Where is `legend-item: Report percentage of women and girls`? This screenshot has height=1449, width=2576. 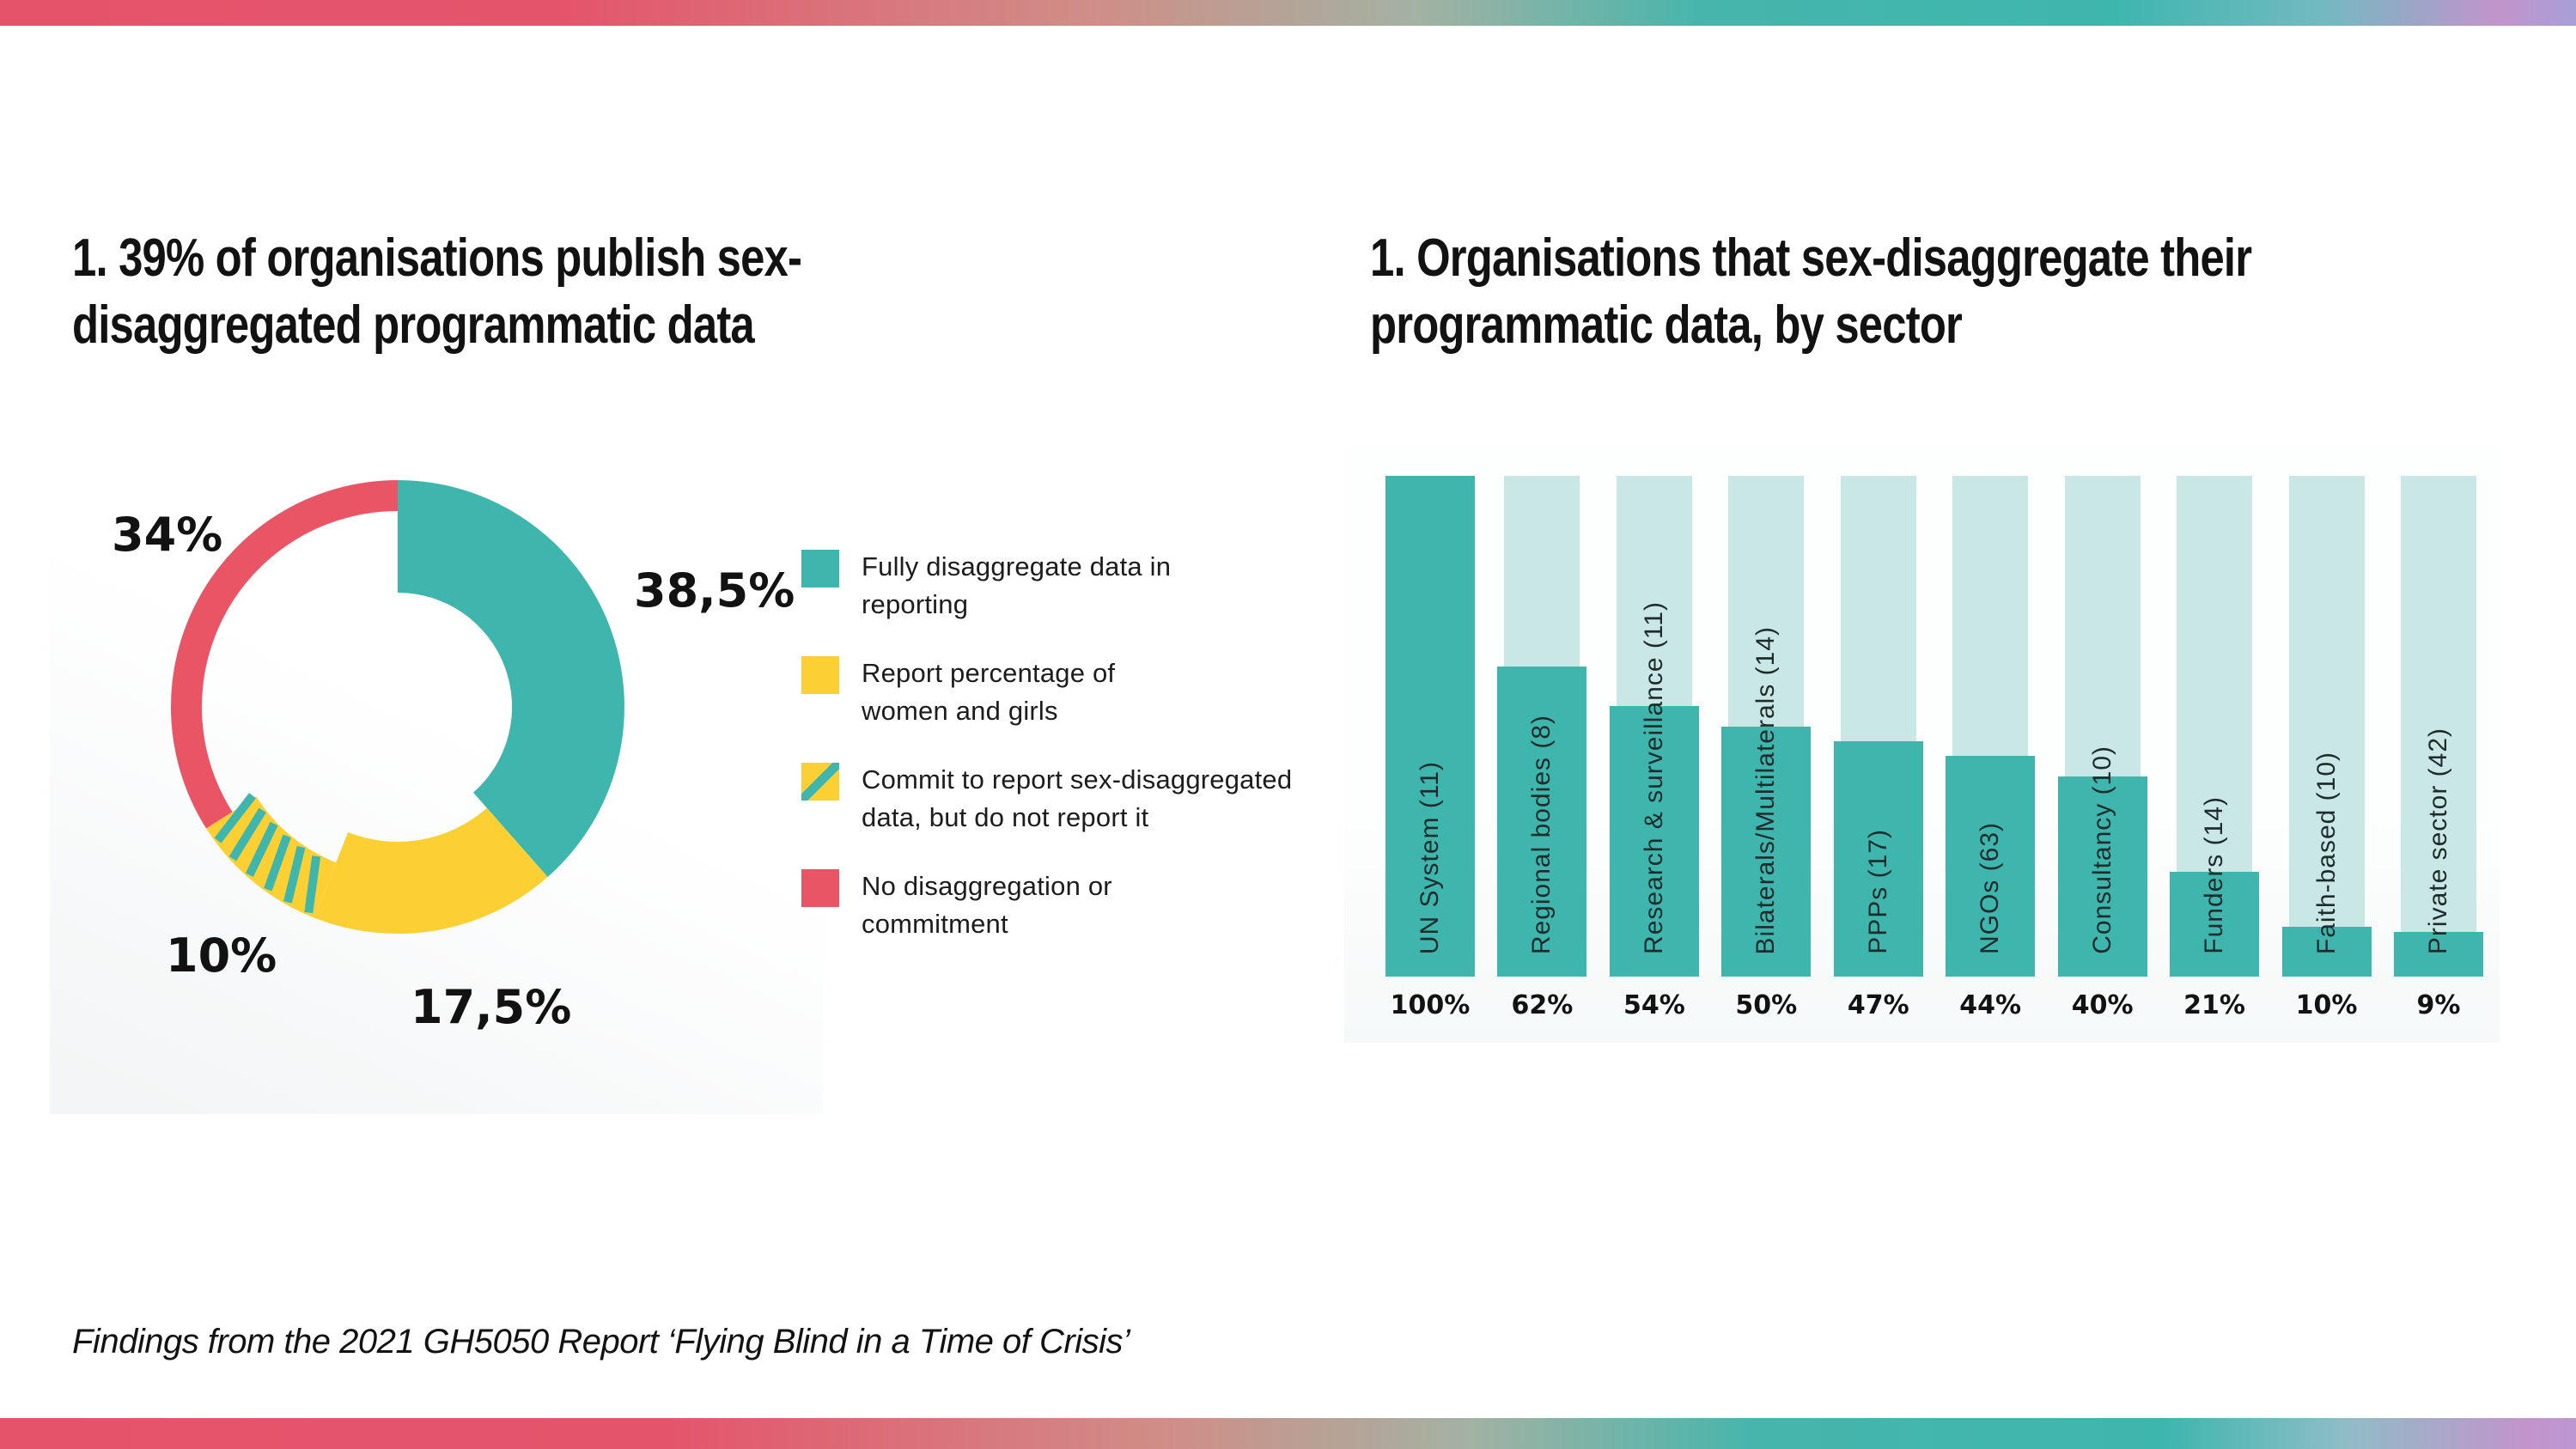 legend-item: Report percentage of women and girls is located at coordinates (1046, 692).